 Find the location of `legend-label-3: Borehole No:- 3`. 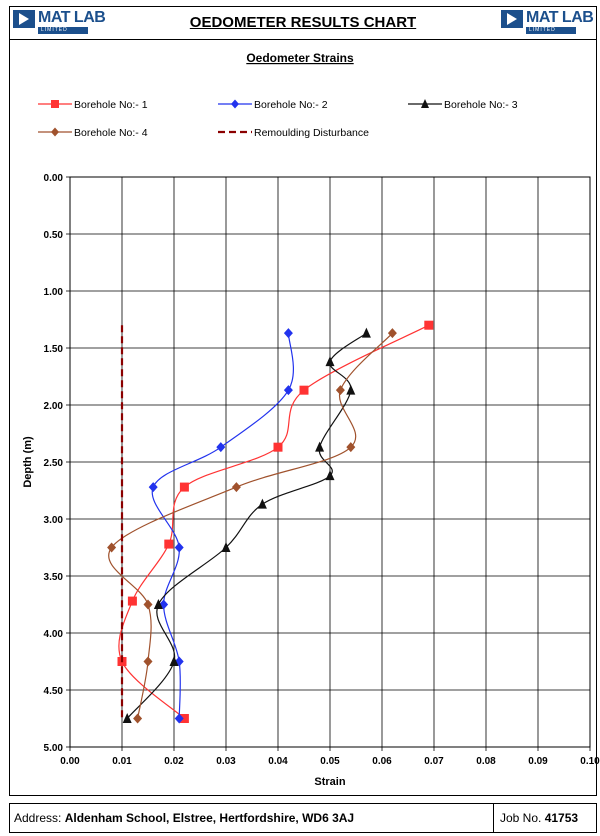

legend-label-3: Borehole No:- 3 is located at coordinates (481, 105).